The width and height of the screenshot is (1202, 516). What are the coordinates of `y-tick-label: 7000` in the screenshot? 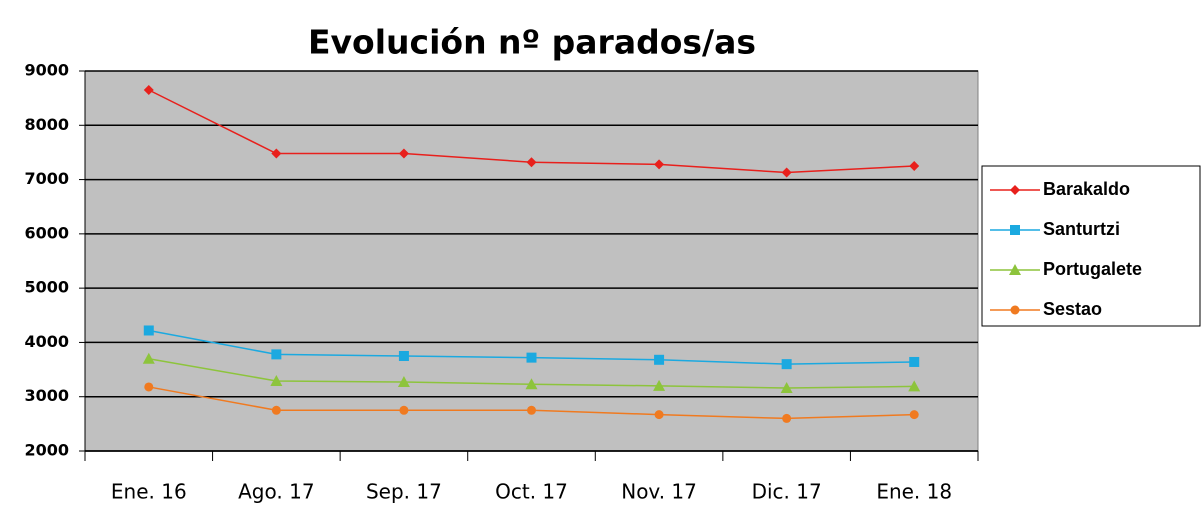 It's located at (46, 178).